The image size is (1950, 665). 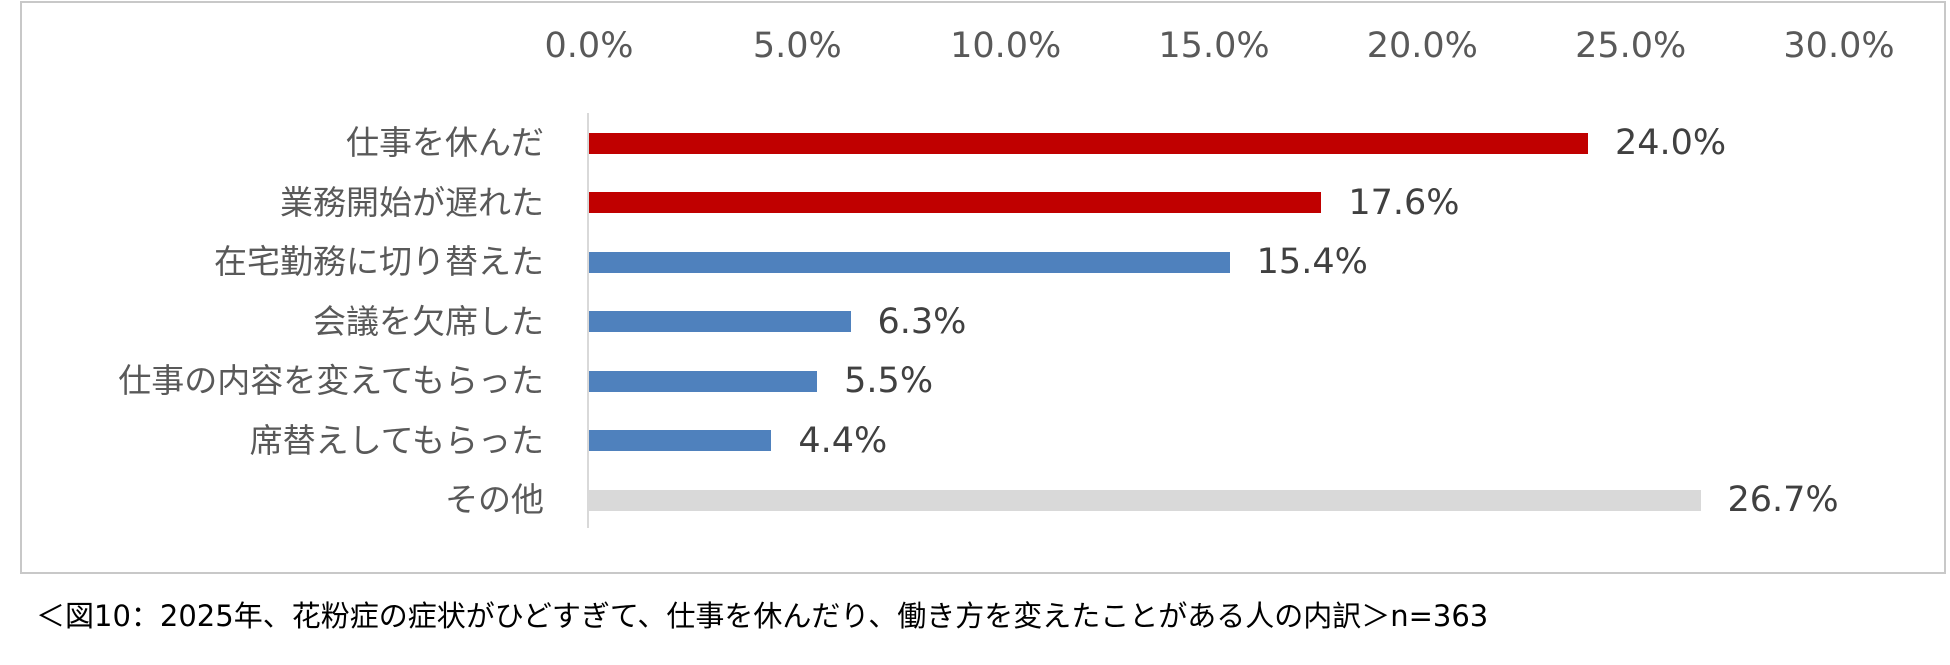 What do you see at coordinates (445, 142) in the screenshot?
I see `category-label: 仕事を休んだ` at bounding box center [445, 142].